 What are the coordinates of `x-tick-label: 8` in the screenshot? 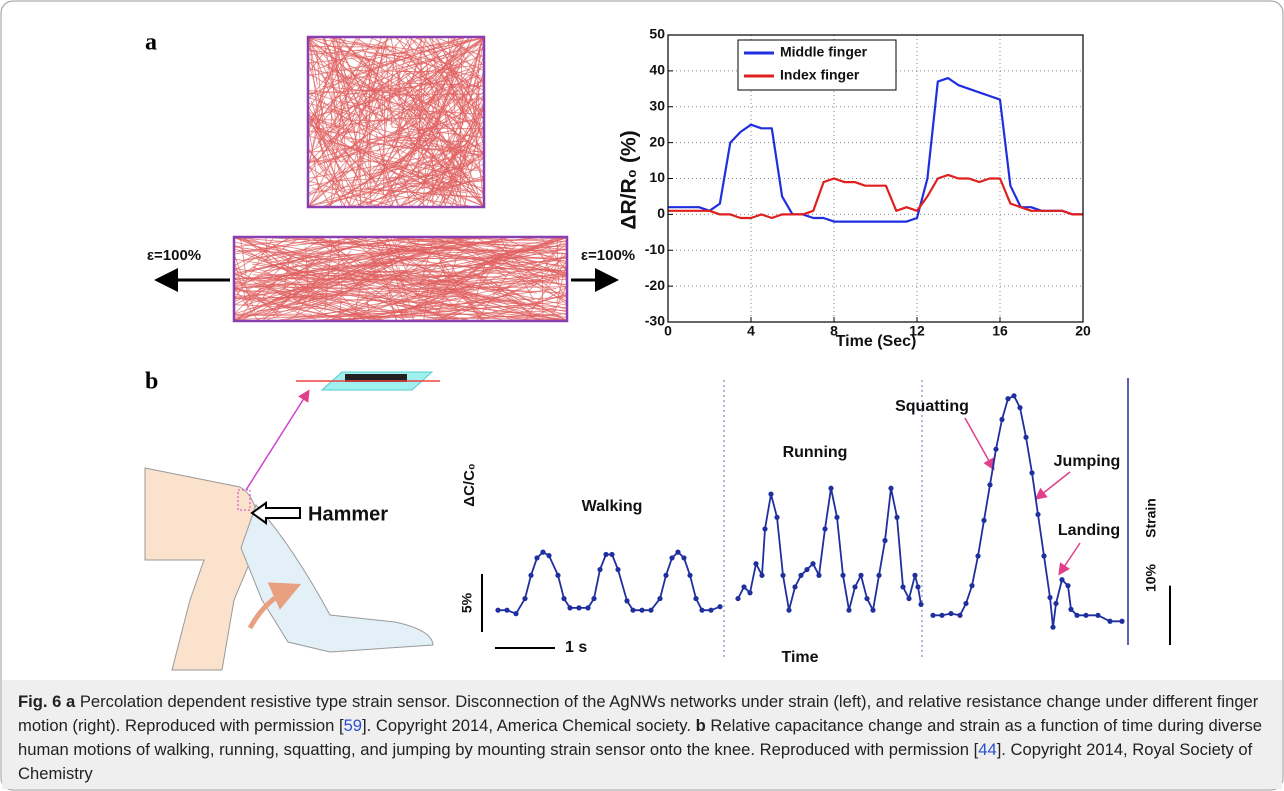 It's located at (834, 331).